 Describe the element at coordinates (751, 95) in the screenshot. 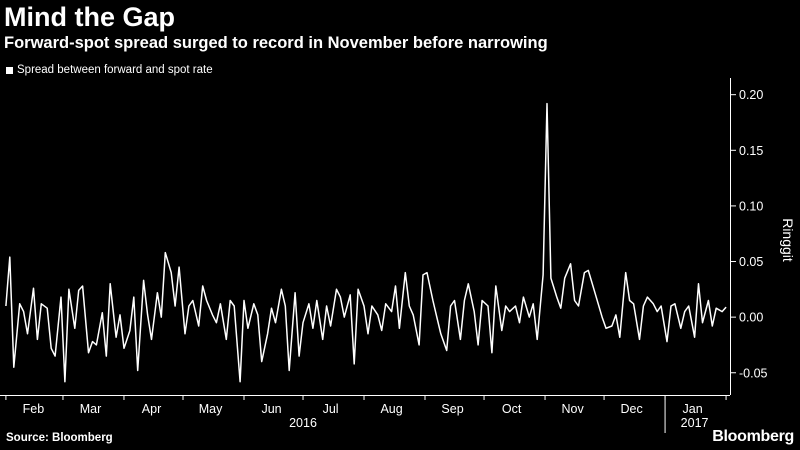

I see `y-tick-label: 0.20` at that location.